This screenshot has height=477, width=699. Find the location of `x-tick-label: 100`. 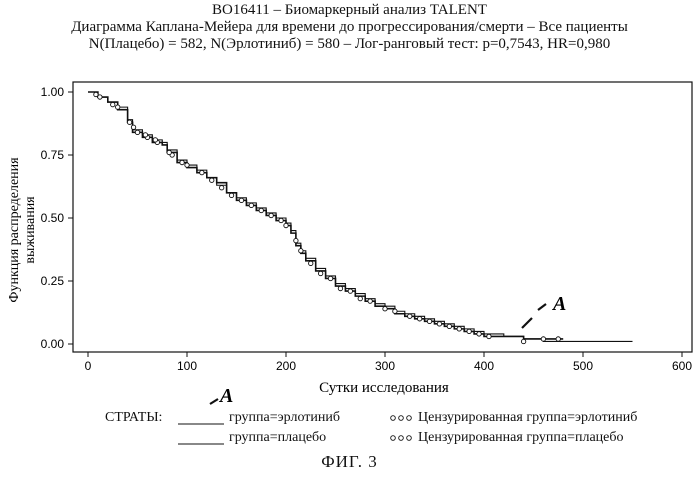

x-tick-label: 100 is located at coordinates (187, 366).